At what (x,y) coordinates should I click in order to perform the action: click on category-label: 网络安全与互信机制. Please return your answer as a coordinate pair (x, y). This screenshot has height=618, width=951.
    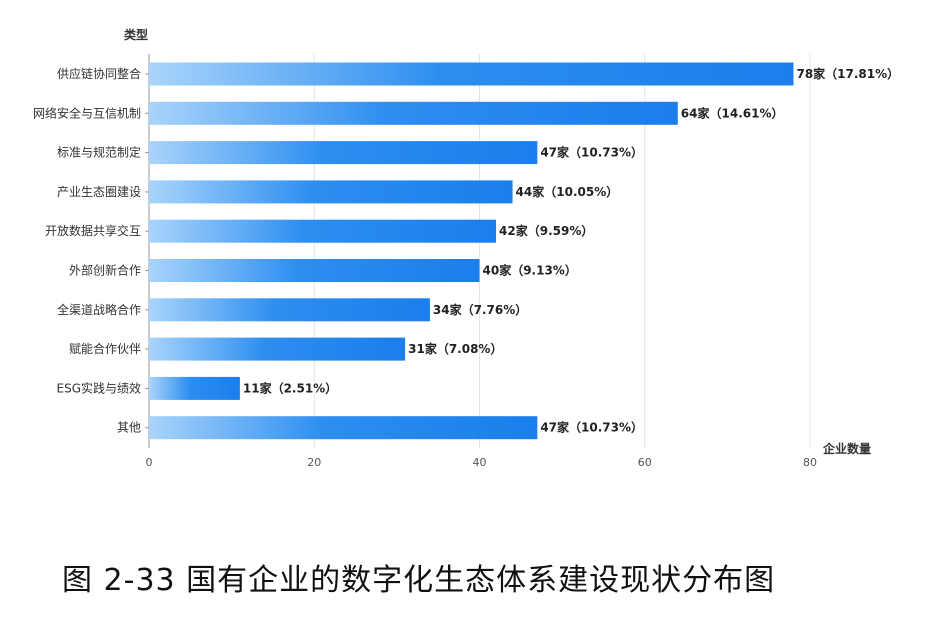
    Looking at the image, I should click on (87, 112).